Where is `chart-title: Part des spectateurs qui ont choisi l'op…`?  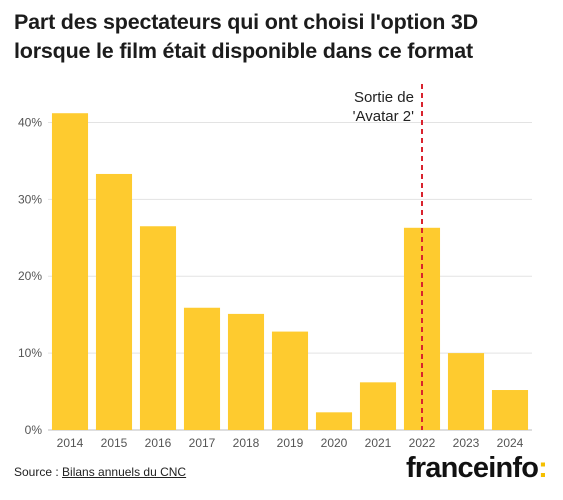 chart-title: Part des spectateurs qui ont choisi l'op… is located at coordinates (246, 36).